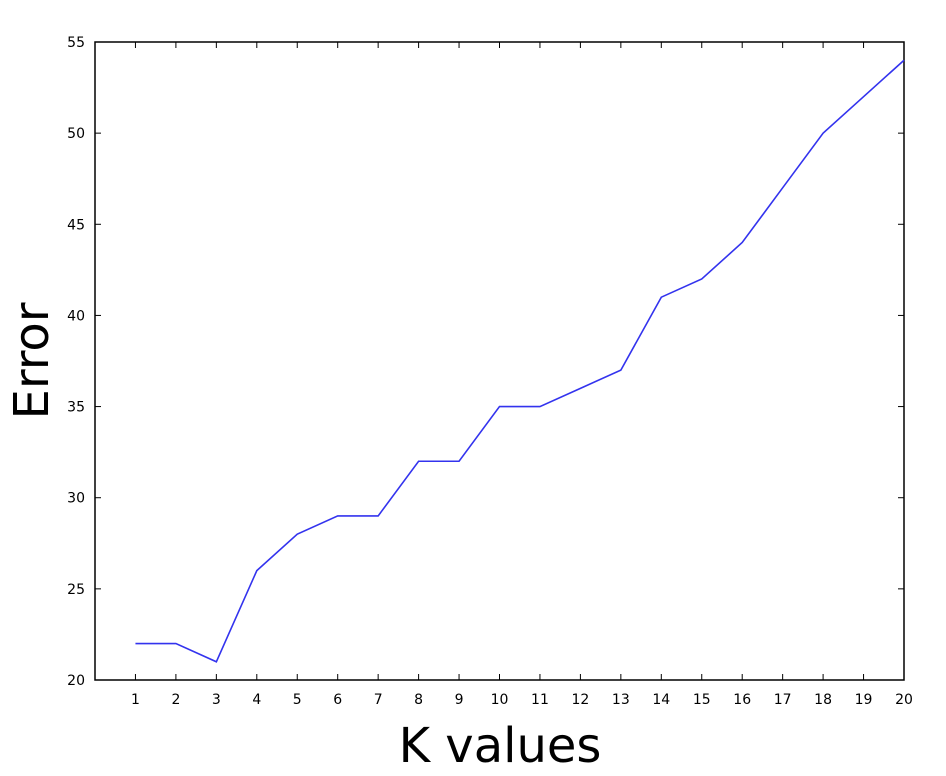 The width and height of the screenshot is (946, 776). What do you see at coordinates (76, 408) in the screenshot?
I see `y-tick-label: 35` at bounding box center [76, 408].